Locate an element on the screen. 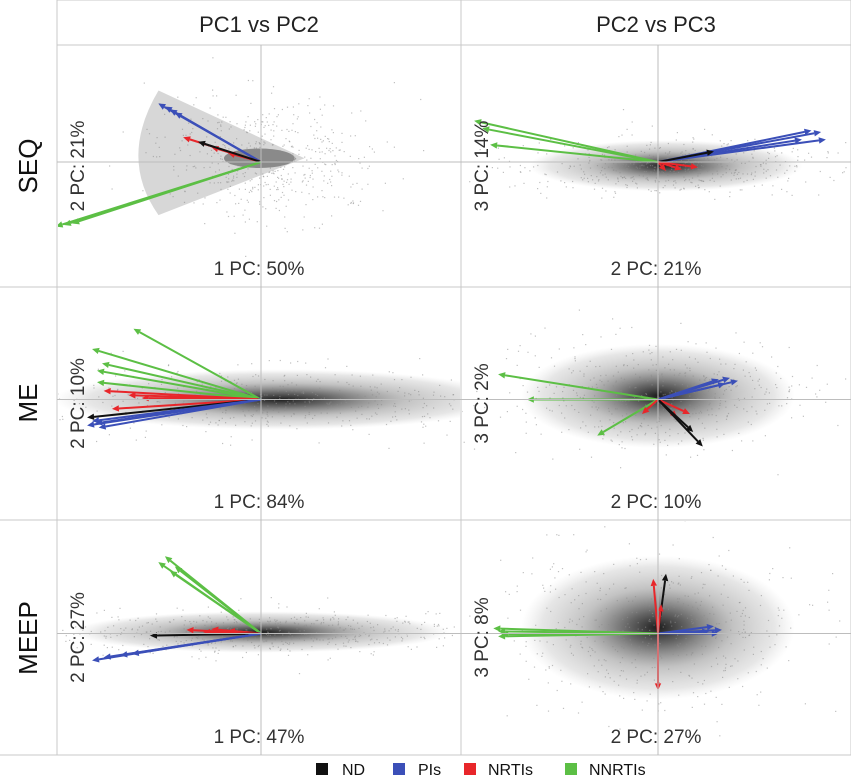  vector-pis-11-head is located at coordinates (124, 654).